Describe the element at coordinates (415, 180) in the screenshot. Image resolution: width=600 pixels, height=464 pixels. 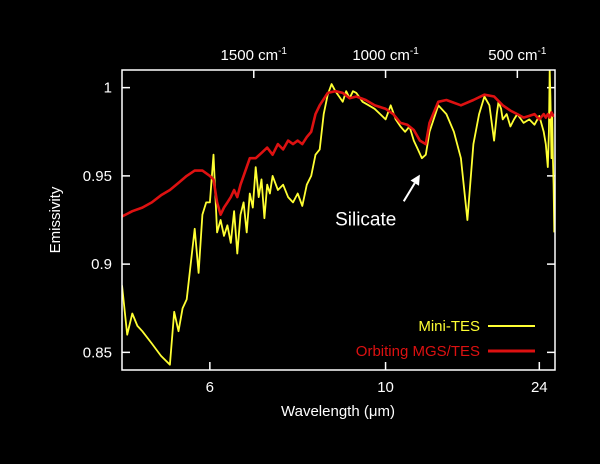
I see `annotation-arrow-head` at that location.